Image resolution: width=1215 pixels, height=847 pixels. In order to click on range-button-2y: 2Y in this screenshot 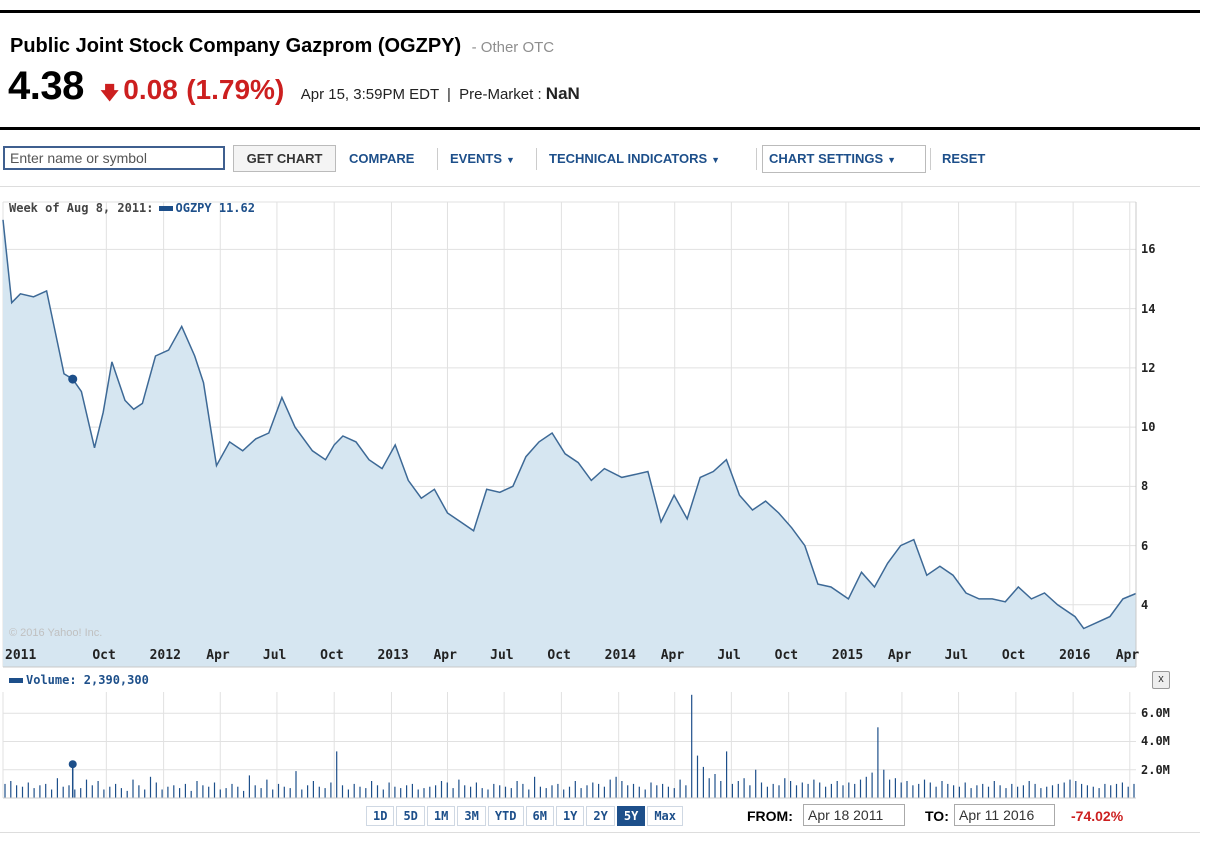, I will do `click(600, 816)`.